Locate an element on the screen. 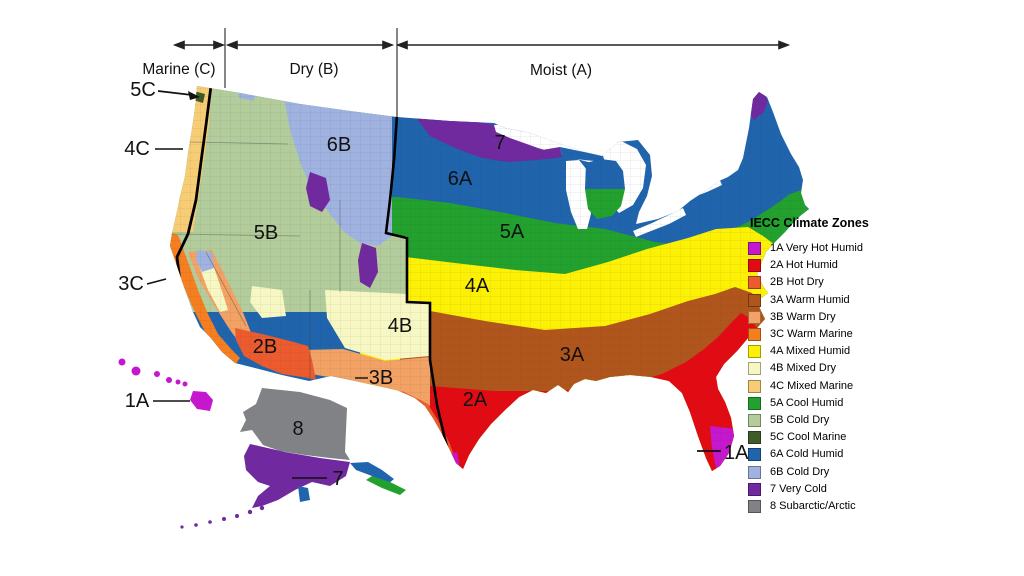  band-label-moist: Moist (A) is located at coordinates (561, 70).